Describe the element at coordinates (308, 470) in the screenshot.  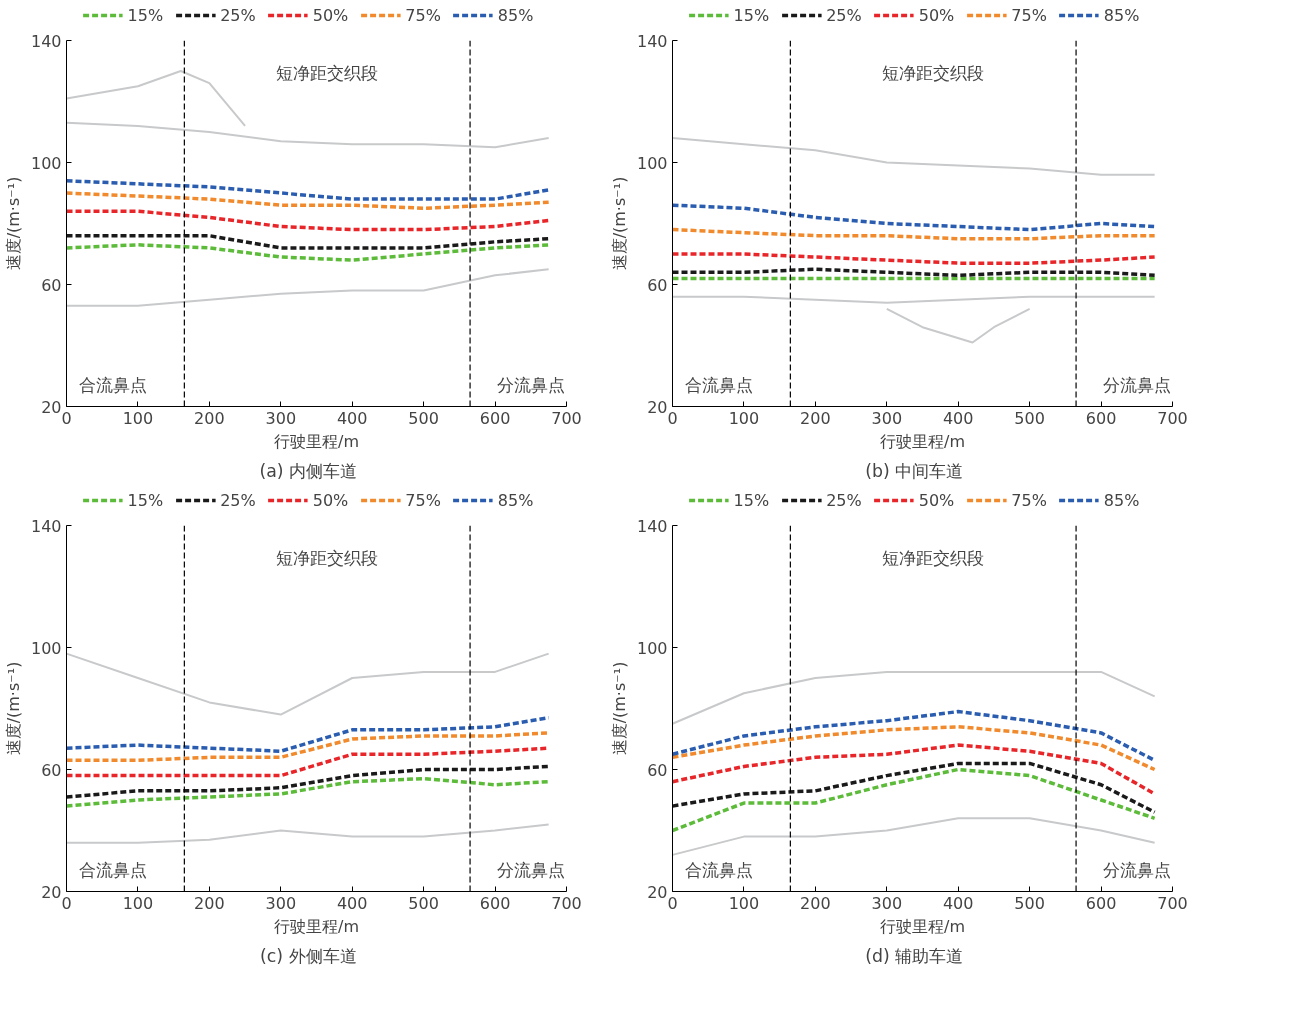
I see `text: (a) 内侧车道` at that location.